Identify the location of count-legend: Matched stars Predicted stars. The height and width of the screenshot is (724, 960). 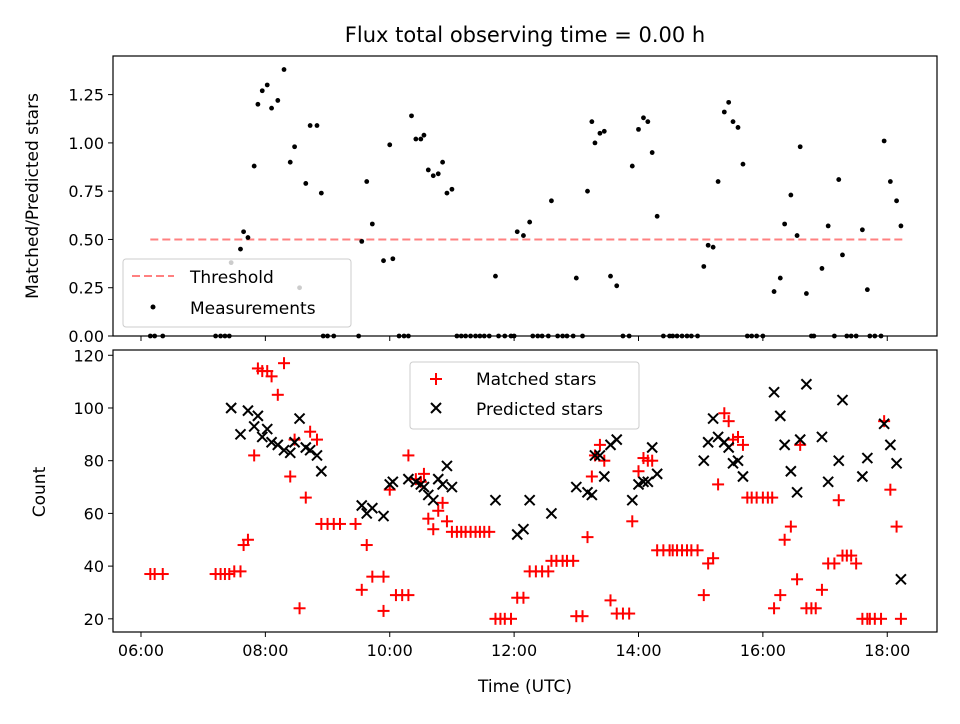
(524, 395).